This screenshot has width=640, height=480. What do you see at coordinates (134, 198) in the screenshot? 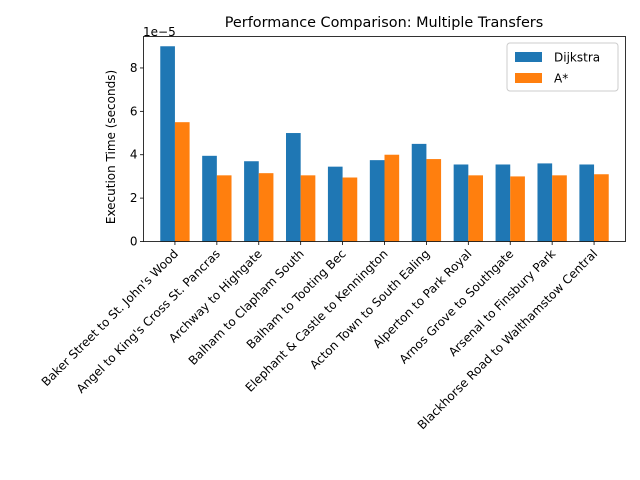
I see `y-tick-label: 2` at bounding box center [134, 198].